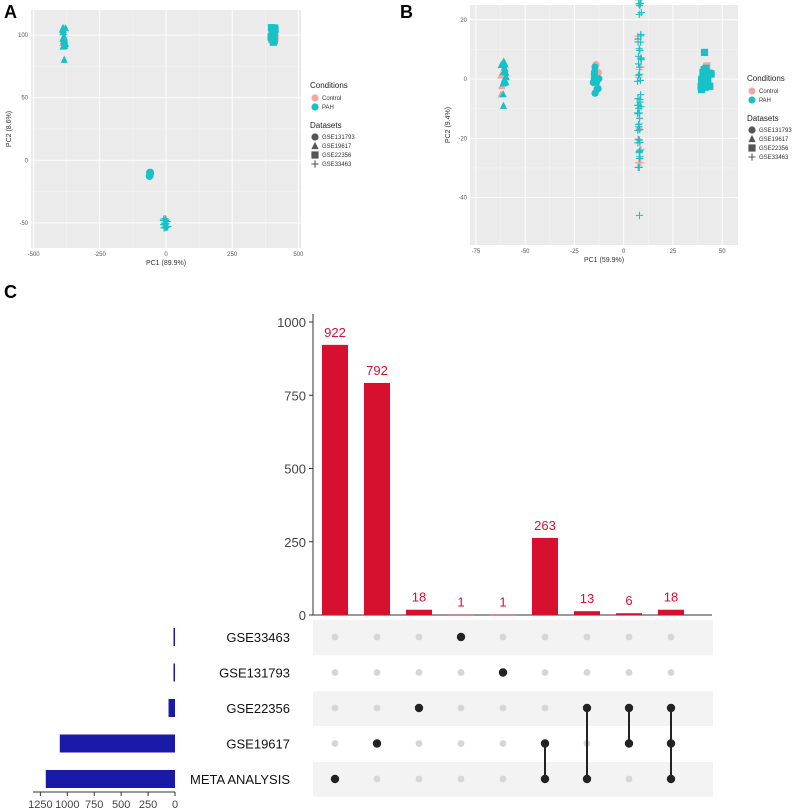  I want to click on x-tick-label: 500, so click(298, 255).